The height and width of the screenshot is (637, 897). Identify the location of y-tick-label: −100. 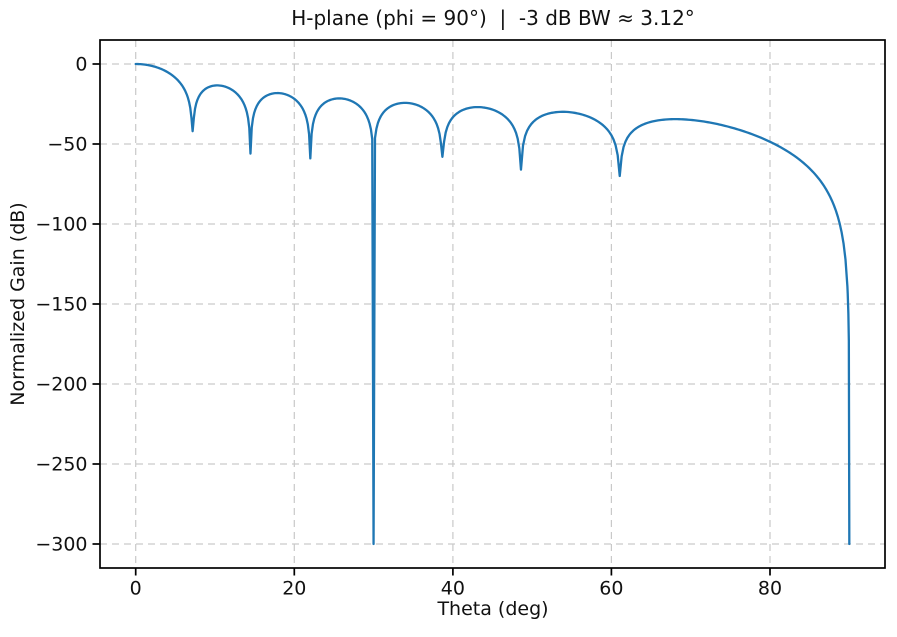
(61, 225).